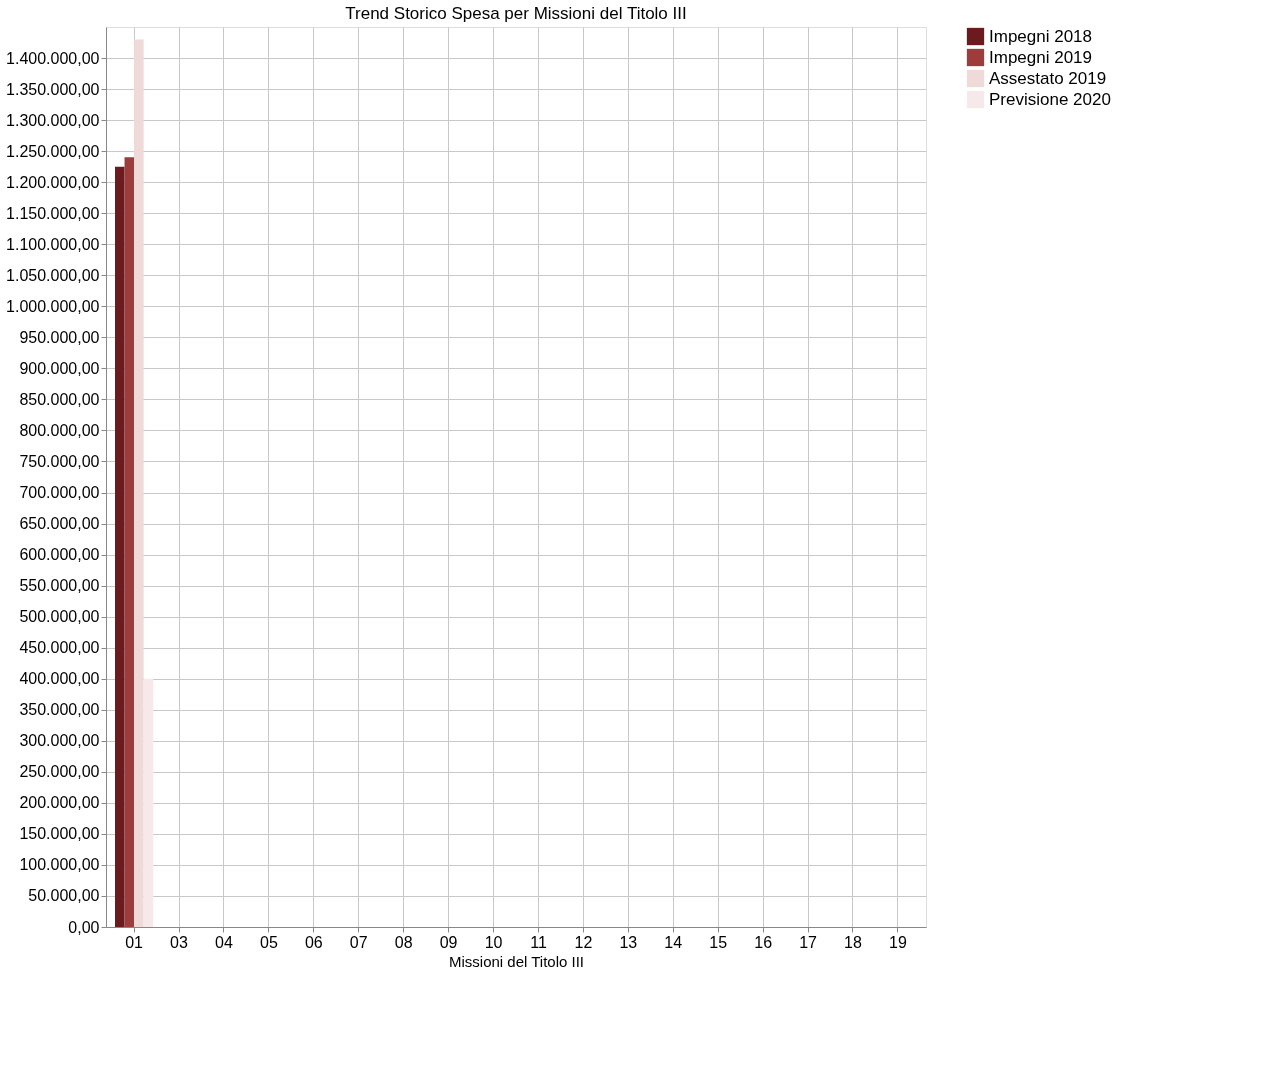  What do you see at coordinates (403, 942) in the screenshot?
I see `x-tick-label: 08` at bounding box center [403, 942].